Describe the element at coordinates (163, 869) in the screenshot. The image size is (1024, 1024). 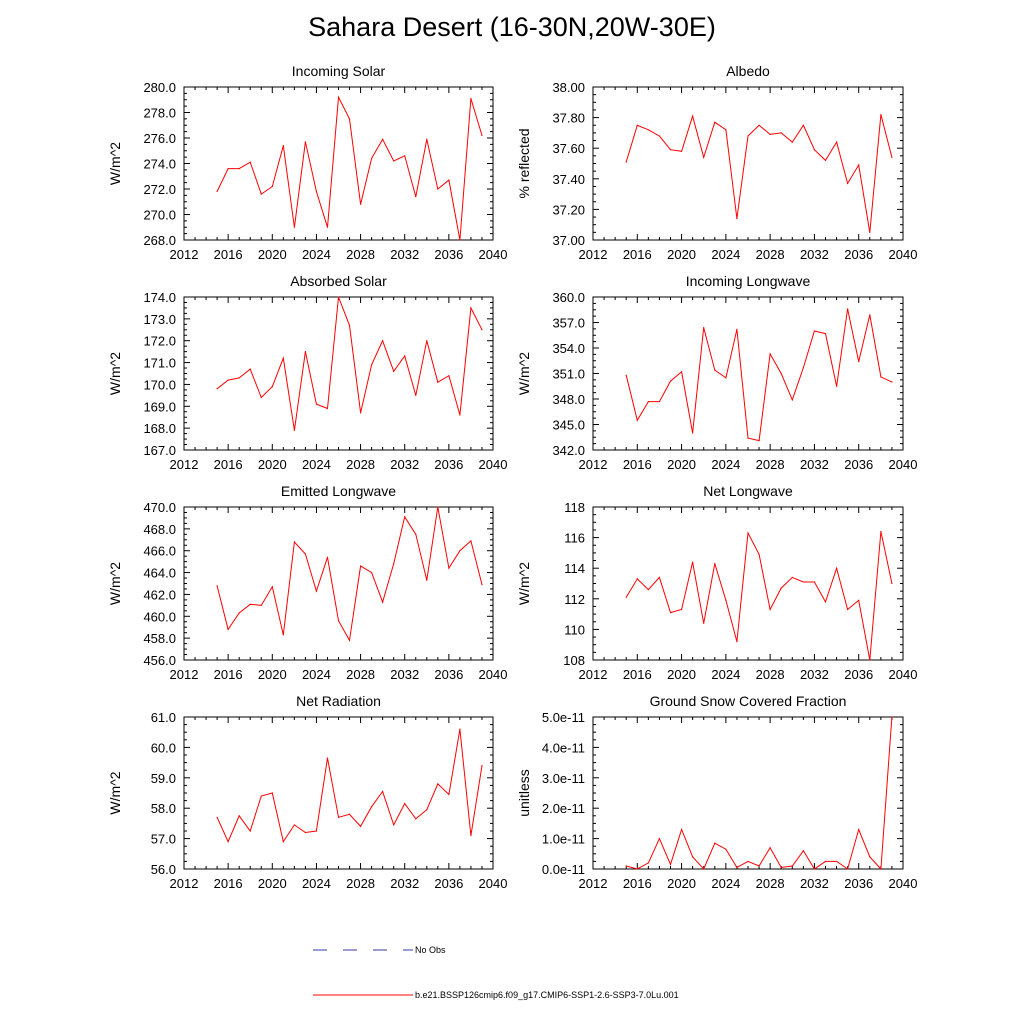
I see `y-tick-label: 56.0` at that location.